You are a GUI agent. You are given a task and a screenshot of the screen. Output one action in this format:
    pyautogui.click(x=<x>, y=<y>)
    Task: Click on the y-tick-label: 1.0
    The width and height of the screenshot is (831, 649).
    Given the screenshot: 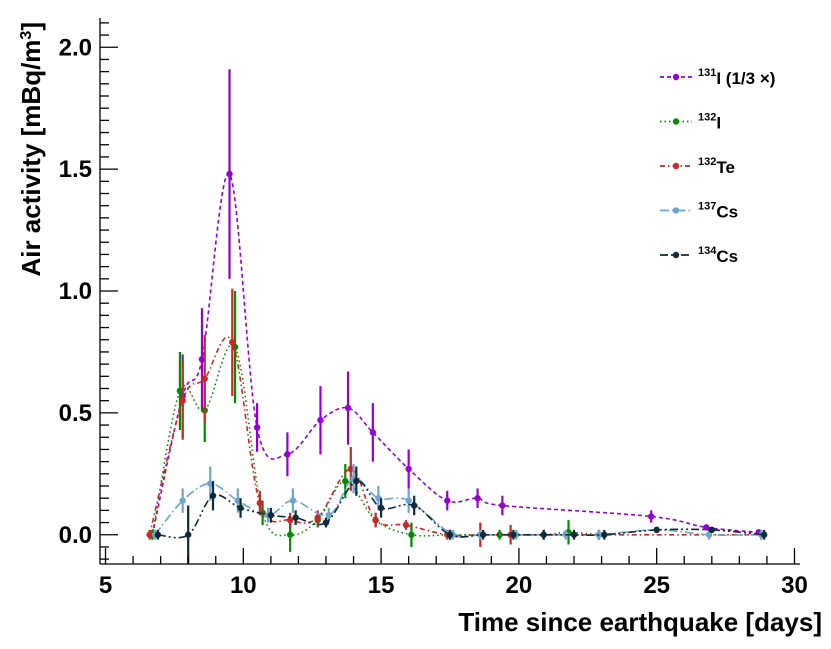 What is the action you would take?
    pyautogui.click(x=75, y=291)
    